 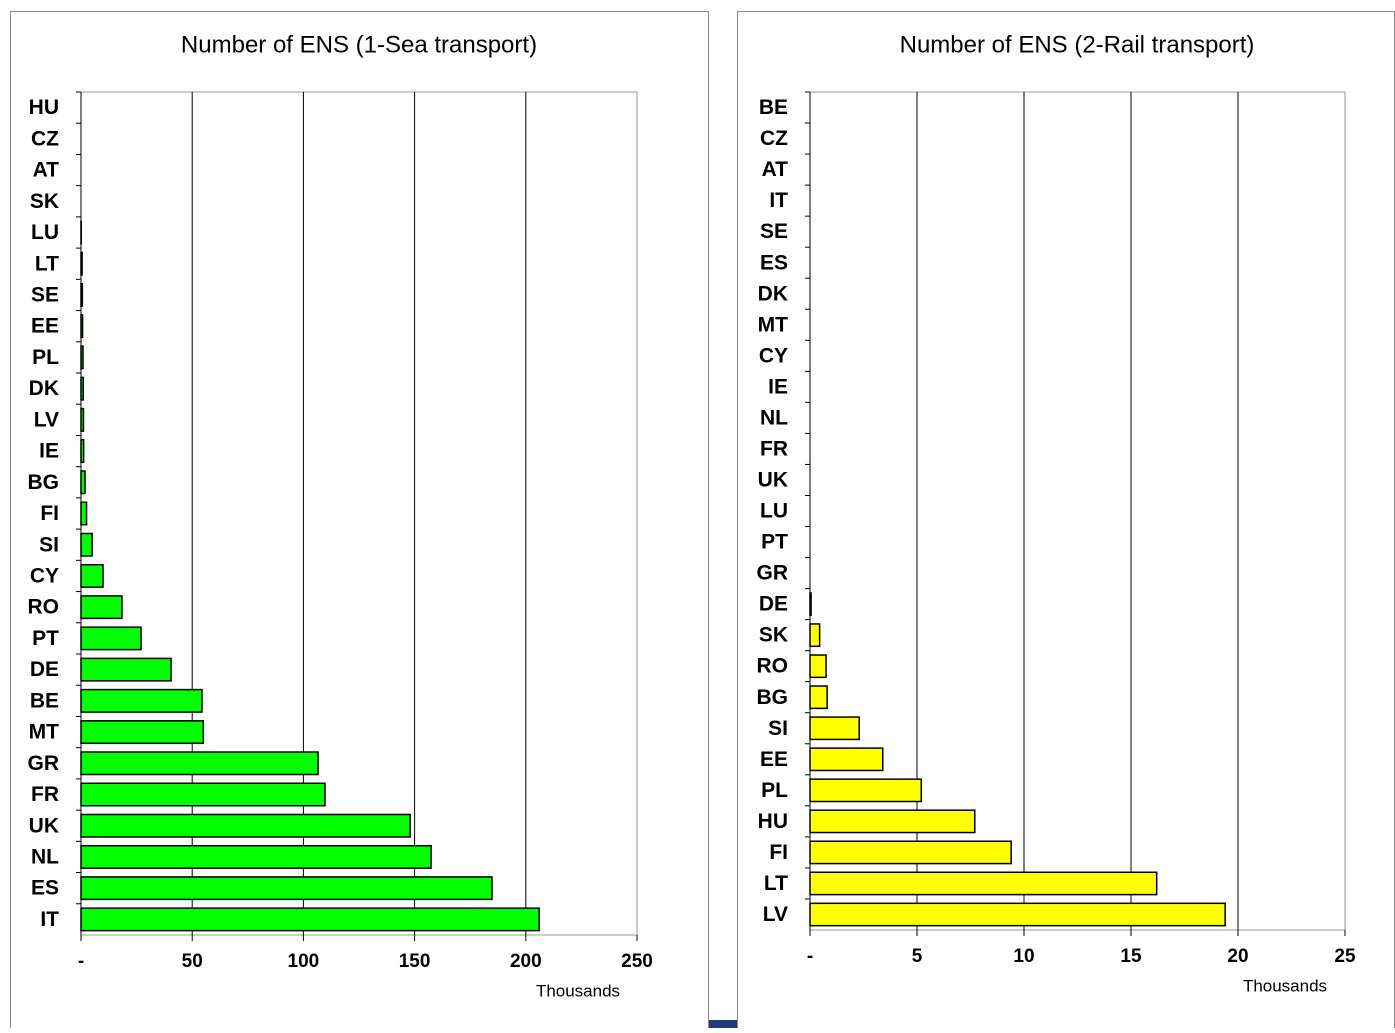 I want to click on x-tick-label: 10, so click(x=1023, y=956).